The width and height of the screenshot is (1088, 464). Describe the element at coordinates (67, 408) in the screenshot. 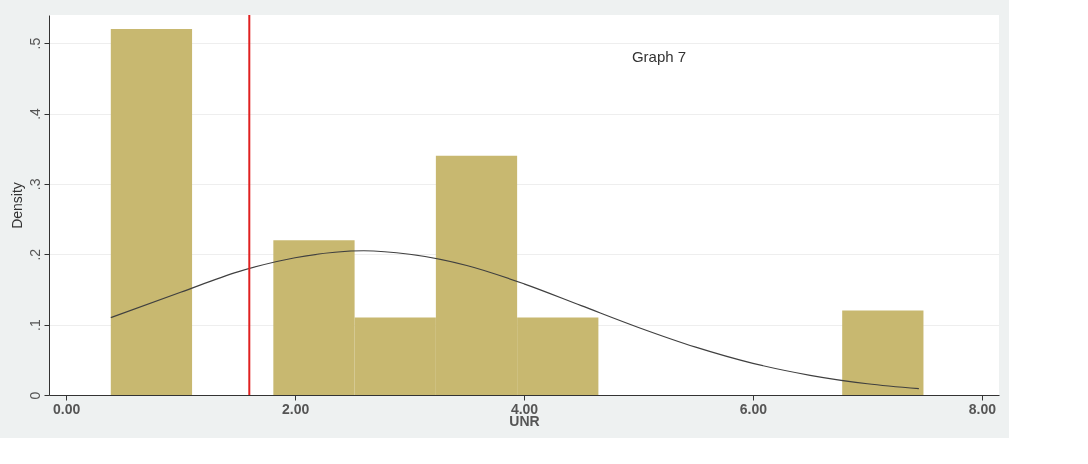

I see `x-tick-label: 0.00` at that location.